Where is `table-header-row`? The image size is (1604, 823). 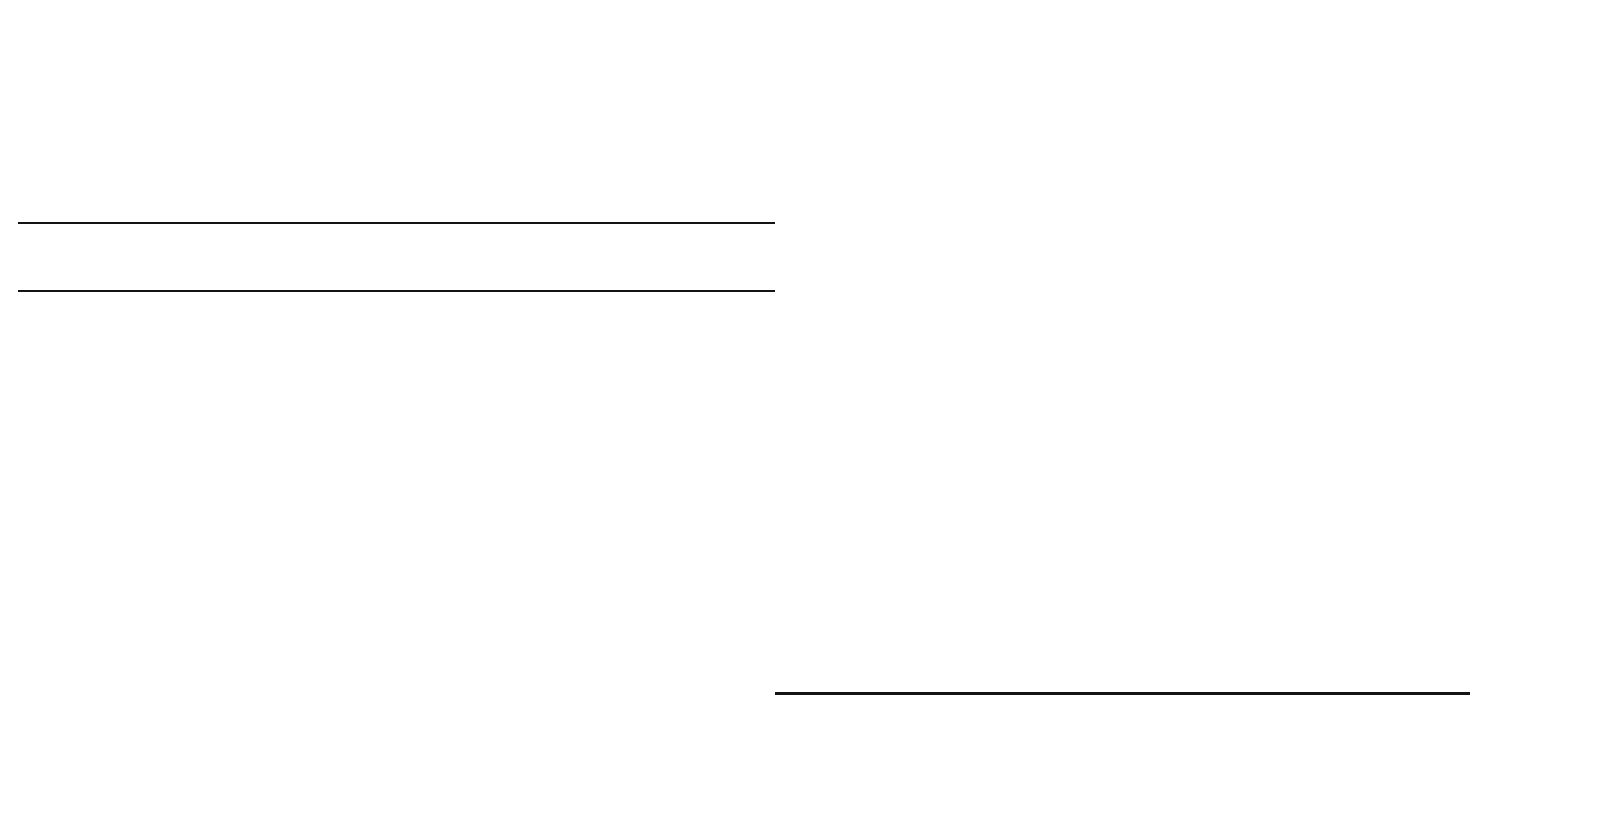
table-header-row is located at coordinates (396, 258).